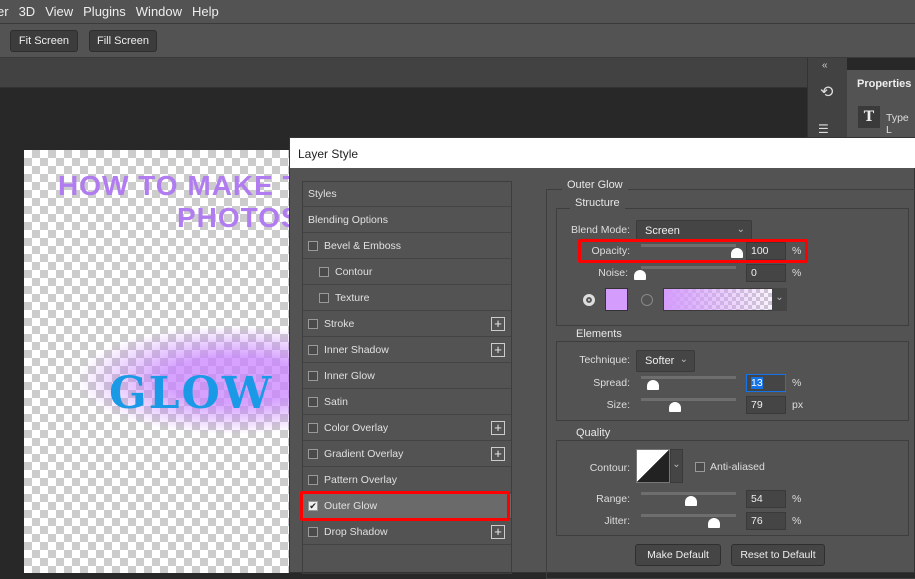  What do you see at coordinates (354, 272) in the screenshot?
I see `style-item-label: Contour` at bounding box center [354, 272].